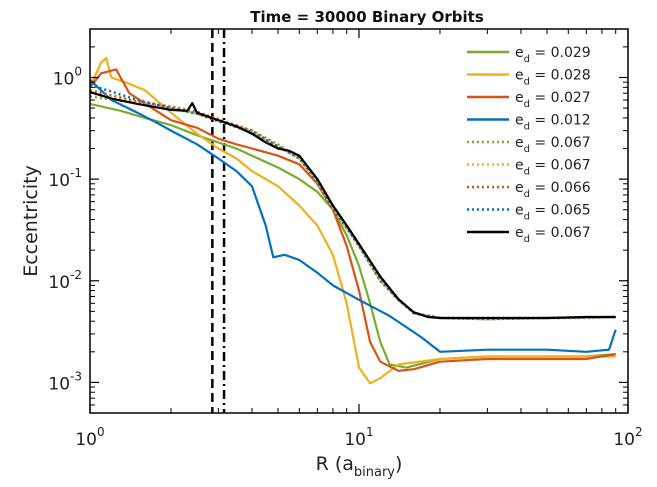 The height and width of the screenshot is (487, 657). What do you see at coordinates (358, 437) in the screenshot?
I see `x-tick-label: 10¹` at bounding box center [358, 437].